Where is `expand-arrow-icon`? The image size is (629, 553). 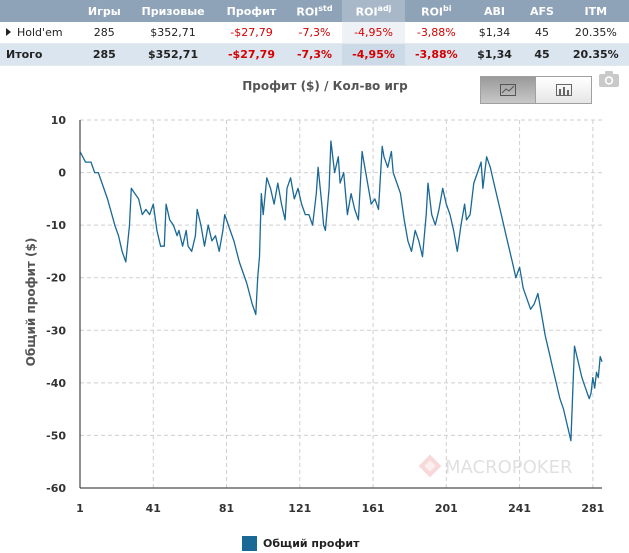 expand-arrow-icon is located at coordinates (8, 32).